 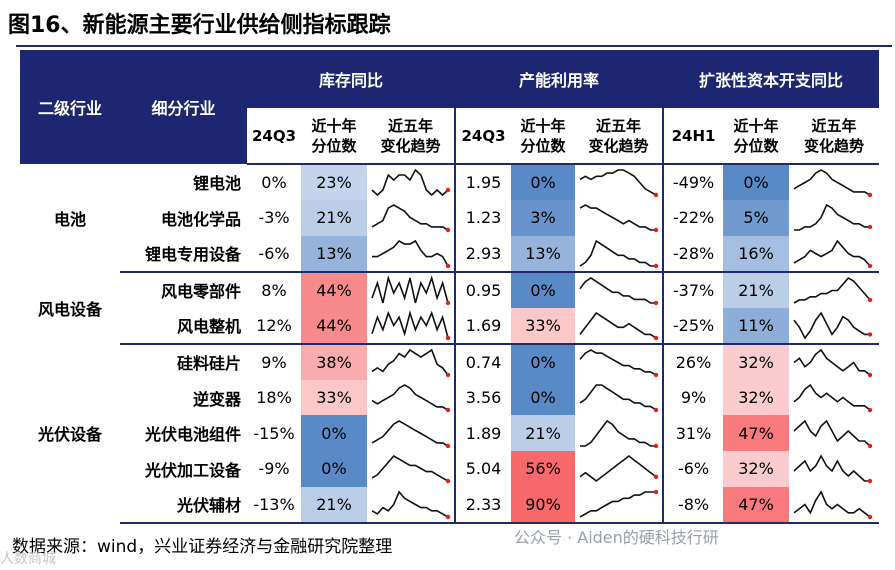 I want to click on capex-percentile-cell: 21%, so click(x=756, y=289).